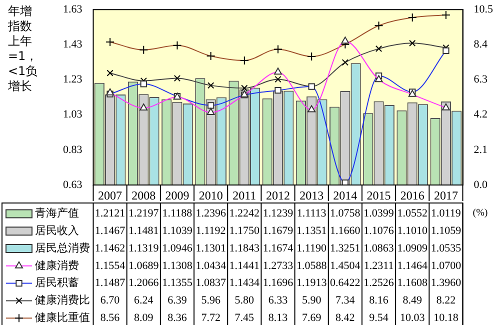  What do you see at coordinates (62, 300) in the screenshot?
I see `legend-label: 健康消费比` at bounding box center [62, 300].